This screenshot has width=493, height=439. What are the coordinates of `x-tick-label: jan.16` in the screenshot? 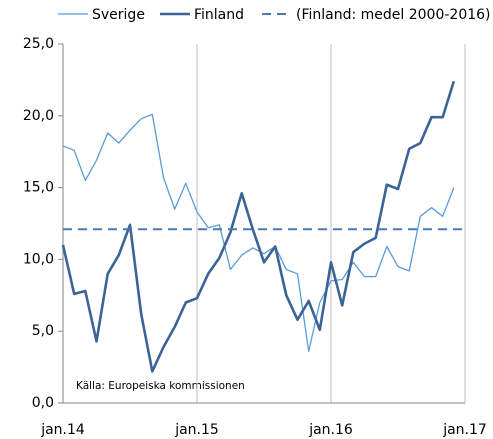 It's located at (330, 430).